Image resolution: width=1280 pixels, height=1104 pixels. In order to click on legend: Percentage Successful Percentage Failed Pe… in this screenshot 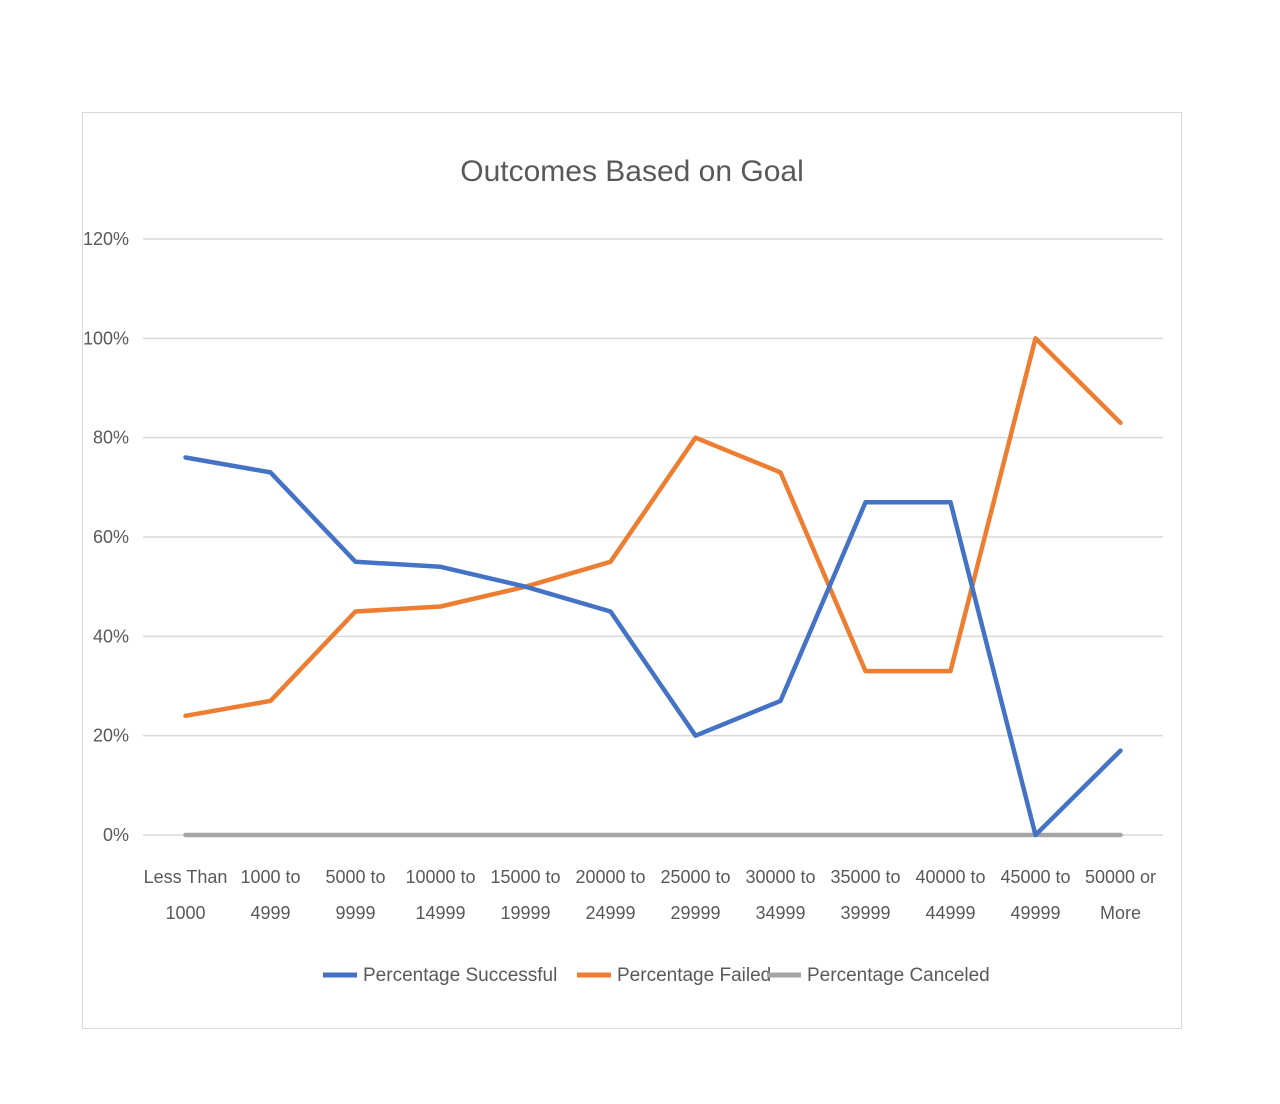, I will do `click(656, 975)`.